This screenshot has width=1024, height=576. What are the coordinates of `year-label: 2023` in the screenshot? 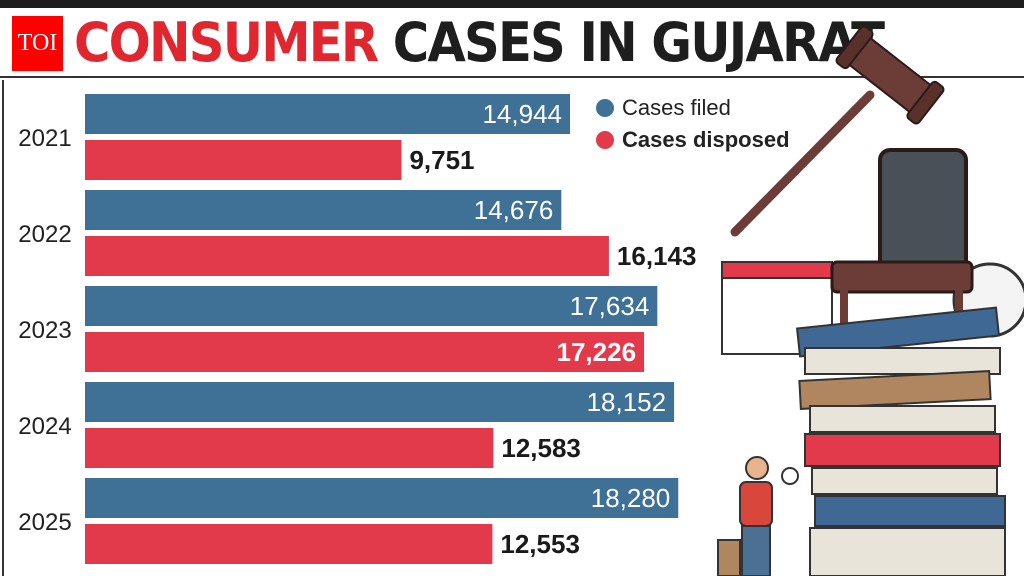 It's located at (44, 330).